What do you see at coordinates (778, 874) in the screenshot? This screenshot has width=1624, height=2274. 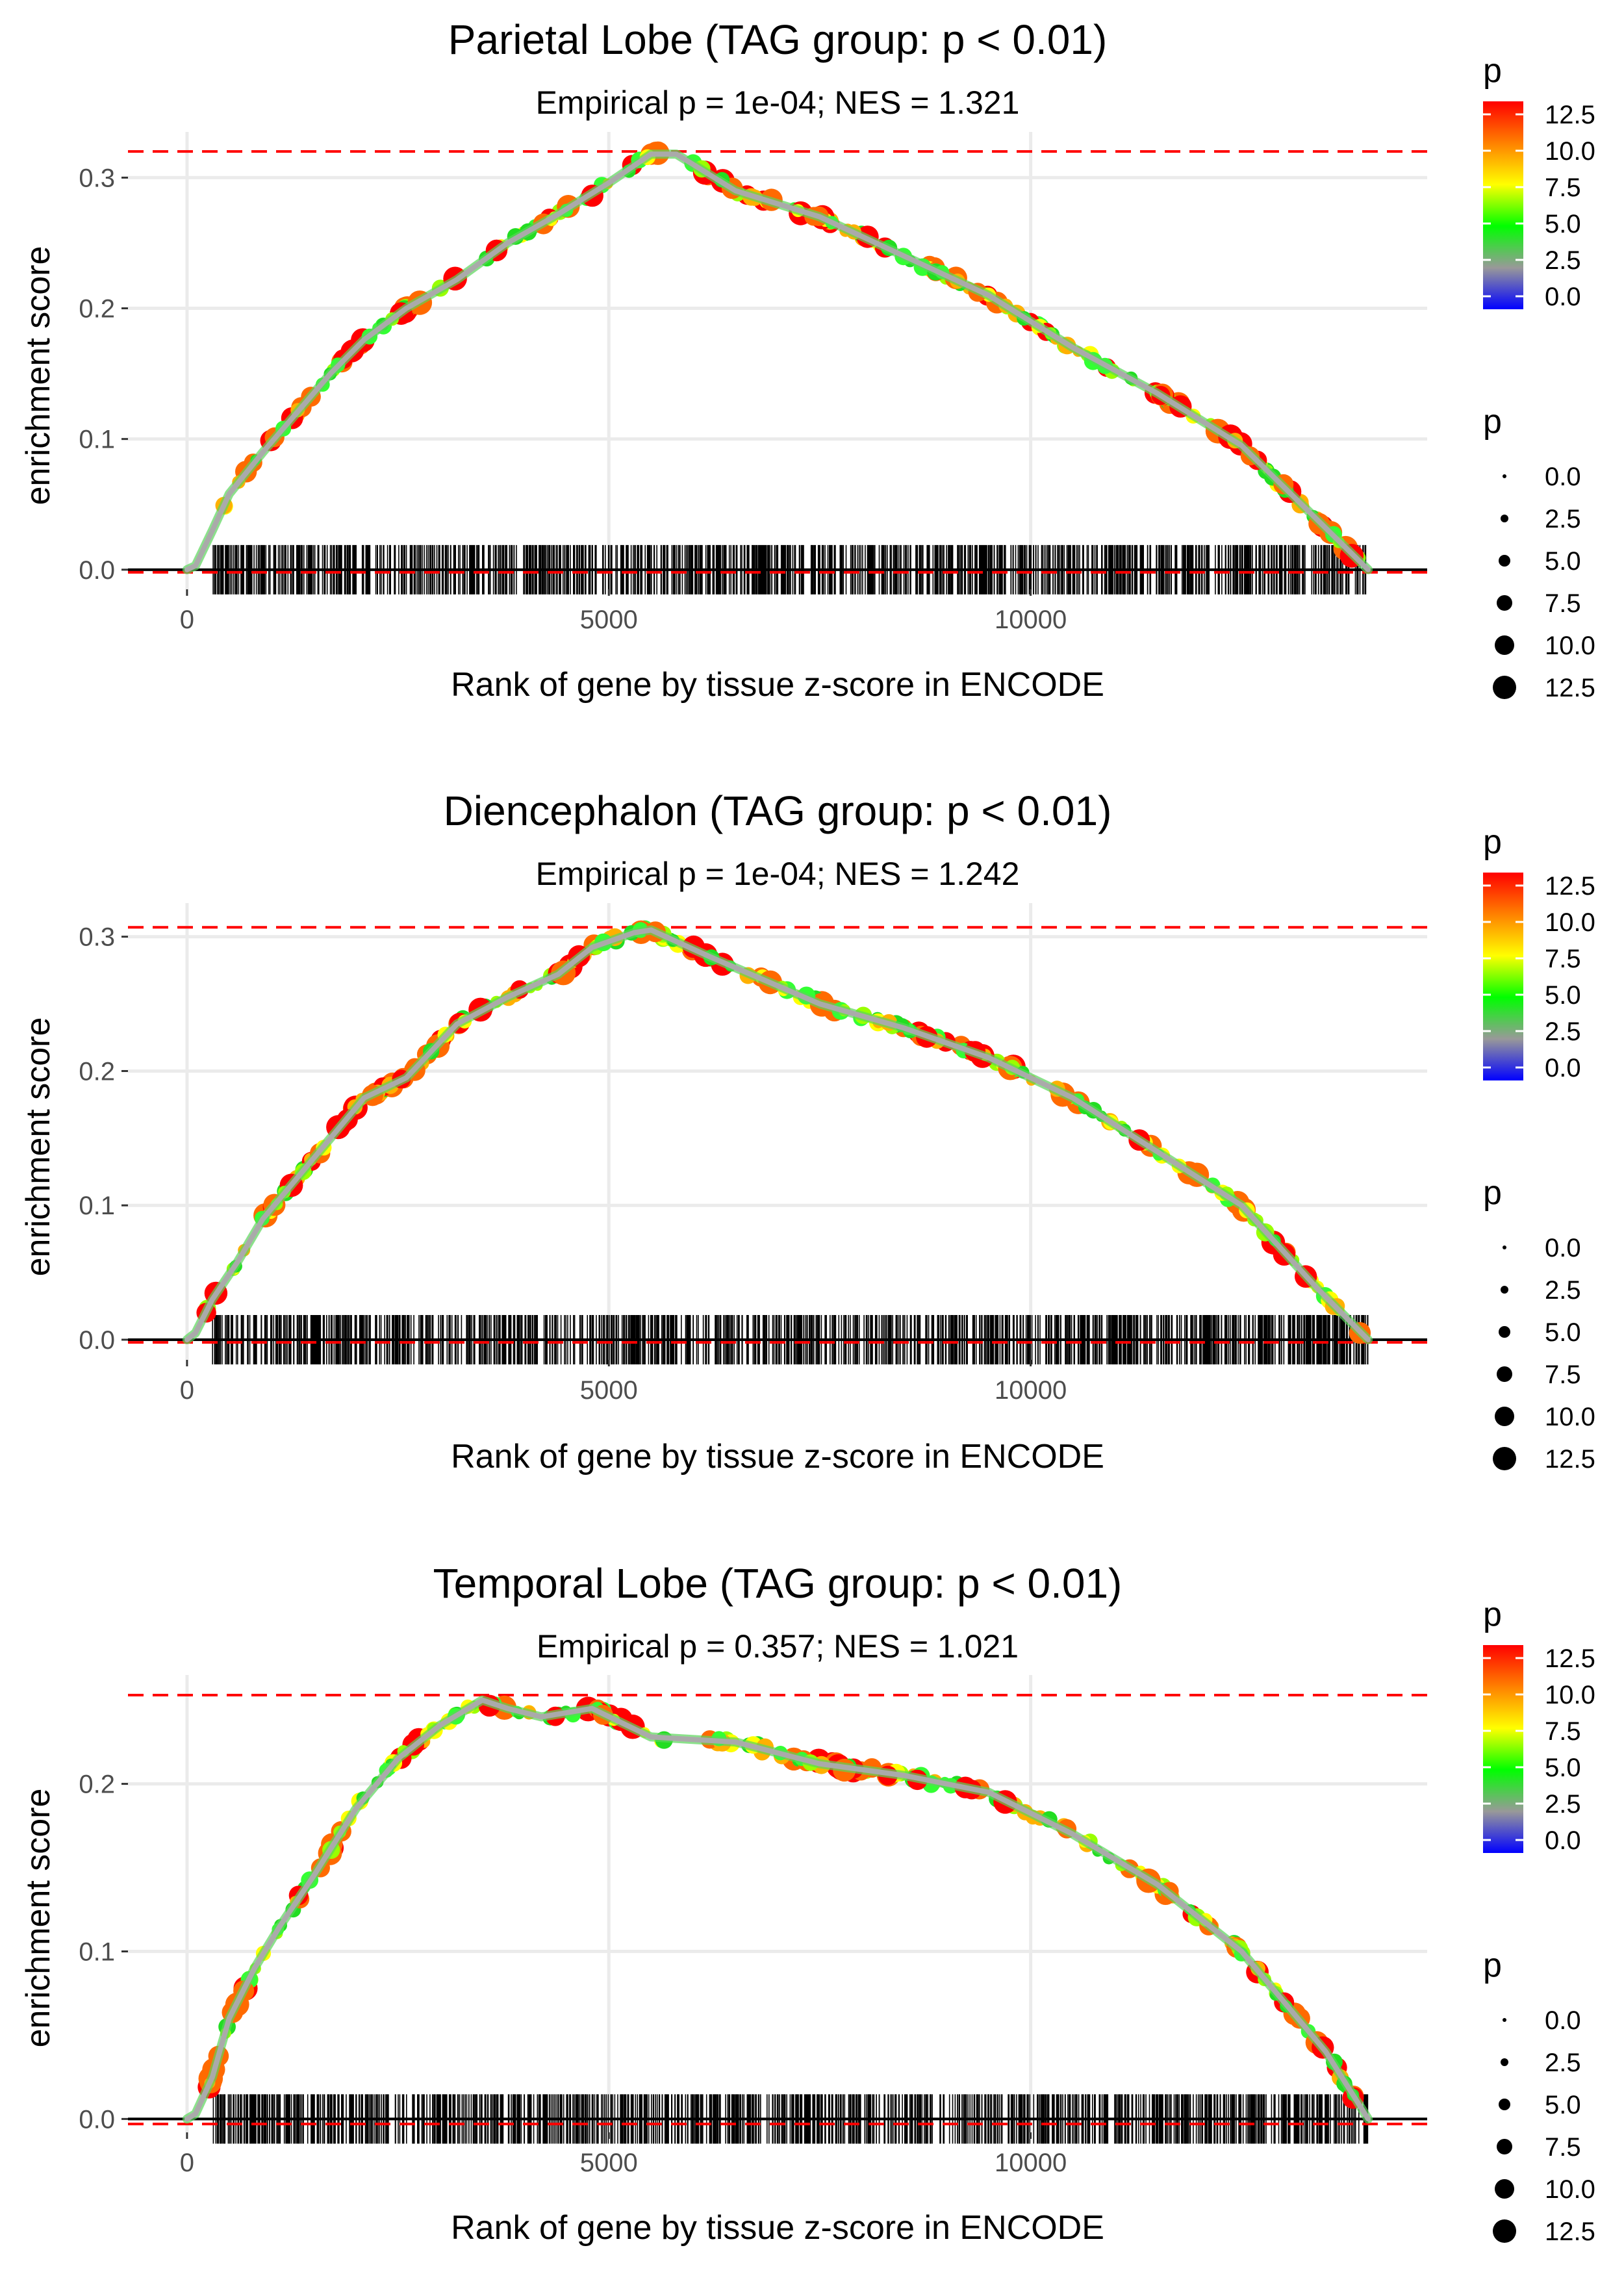 I see `chart-subtitle: Empirical p = 1e-04; NES = 1.242` at bounding box center [778, 874].